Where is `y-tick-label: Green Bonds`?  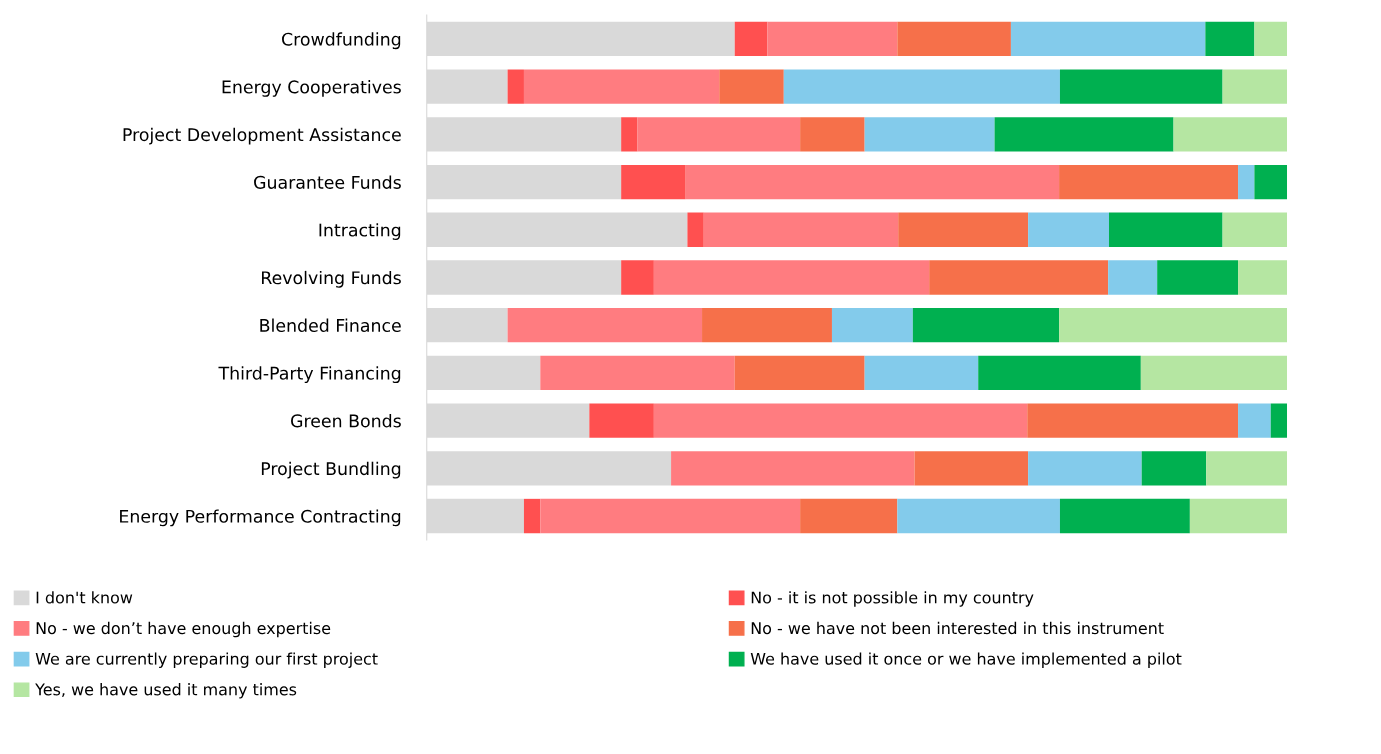 y-tick-label: Green Bonds is located at coordinates (346, 421).